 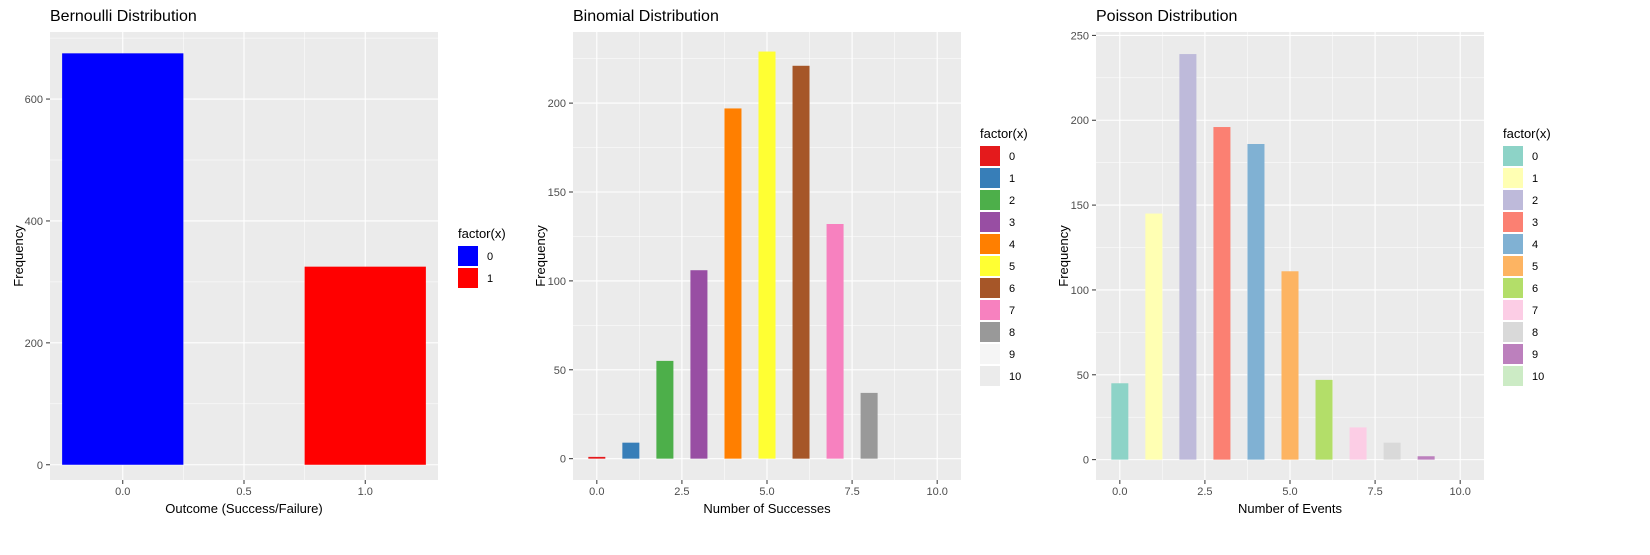 What do you see at coordinates (1290, 508) in the screenshot?
I see `x-axis-title: Number of Events` at bounding box center [1290, 508].